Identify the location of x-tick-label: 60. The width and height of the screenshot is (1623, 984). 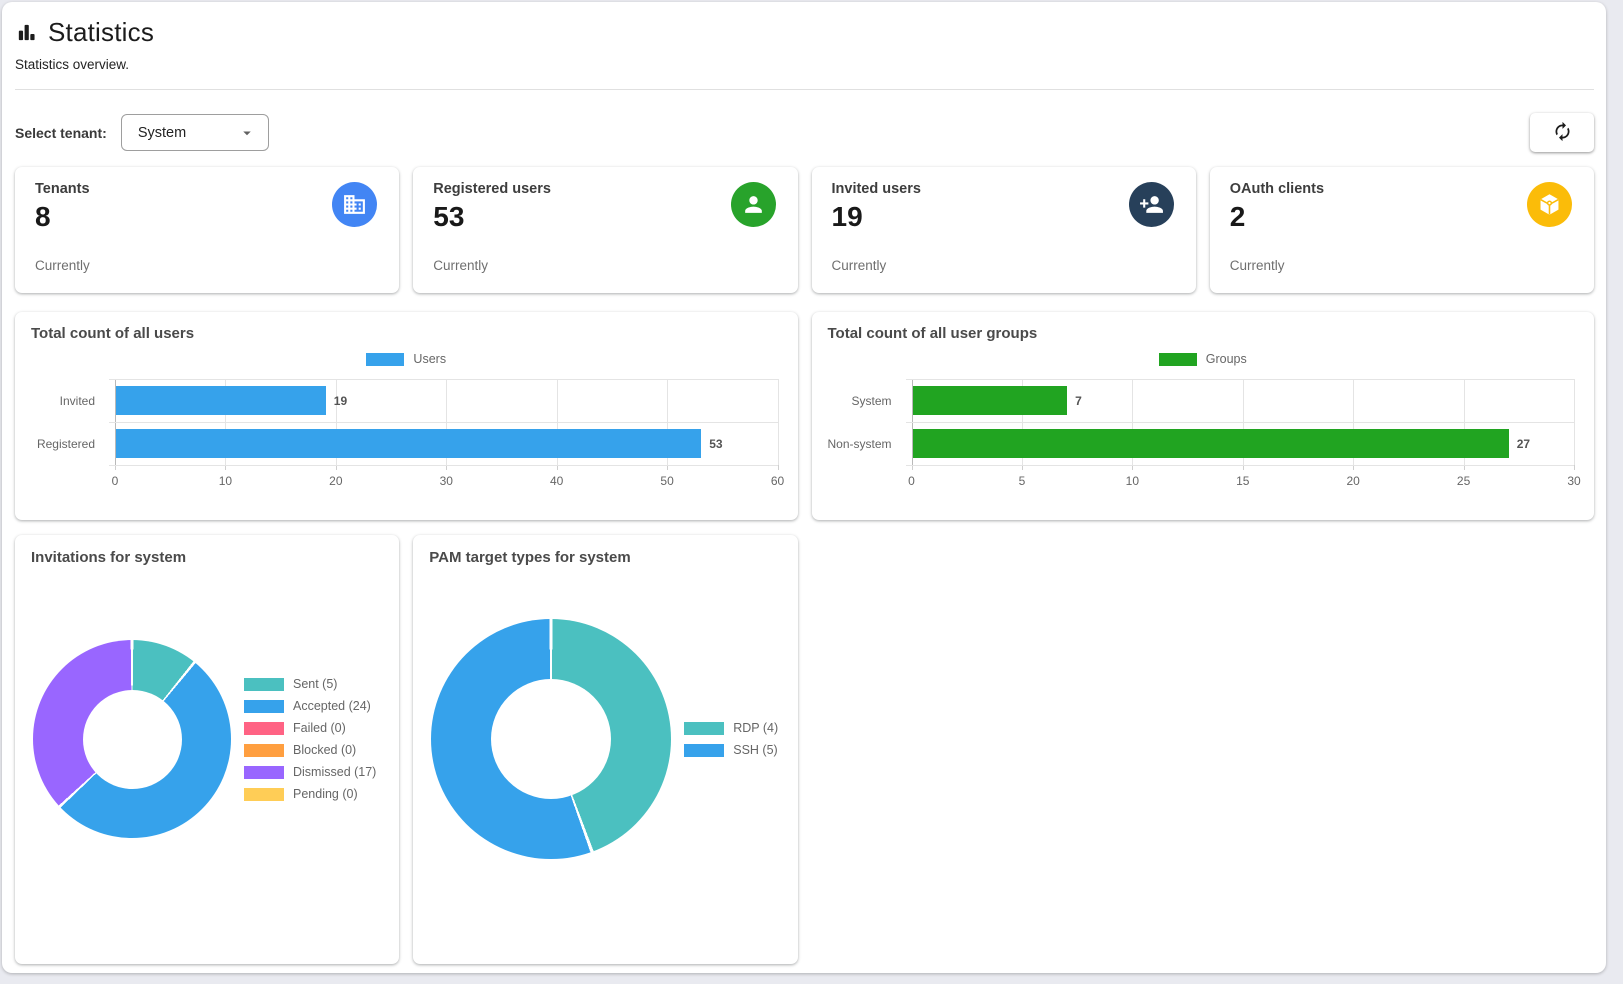
(777, 481).